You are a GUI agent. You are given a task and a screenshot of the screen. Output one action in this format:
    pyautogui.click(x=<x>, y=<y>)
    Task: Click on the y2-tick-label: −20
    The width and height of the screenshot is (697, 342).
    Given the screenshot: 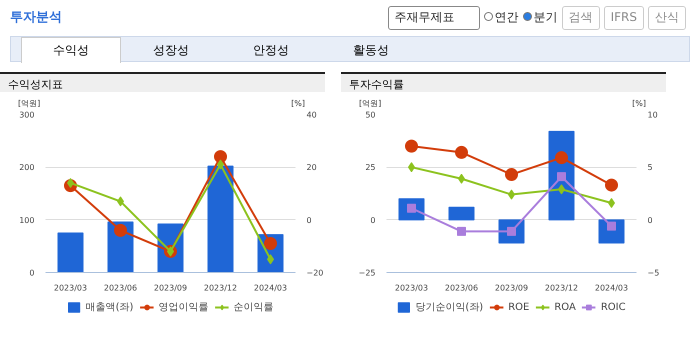 What is the action you would take?
    pyautogui.click(x=315, y=273)
    